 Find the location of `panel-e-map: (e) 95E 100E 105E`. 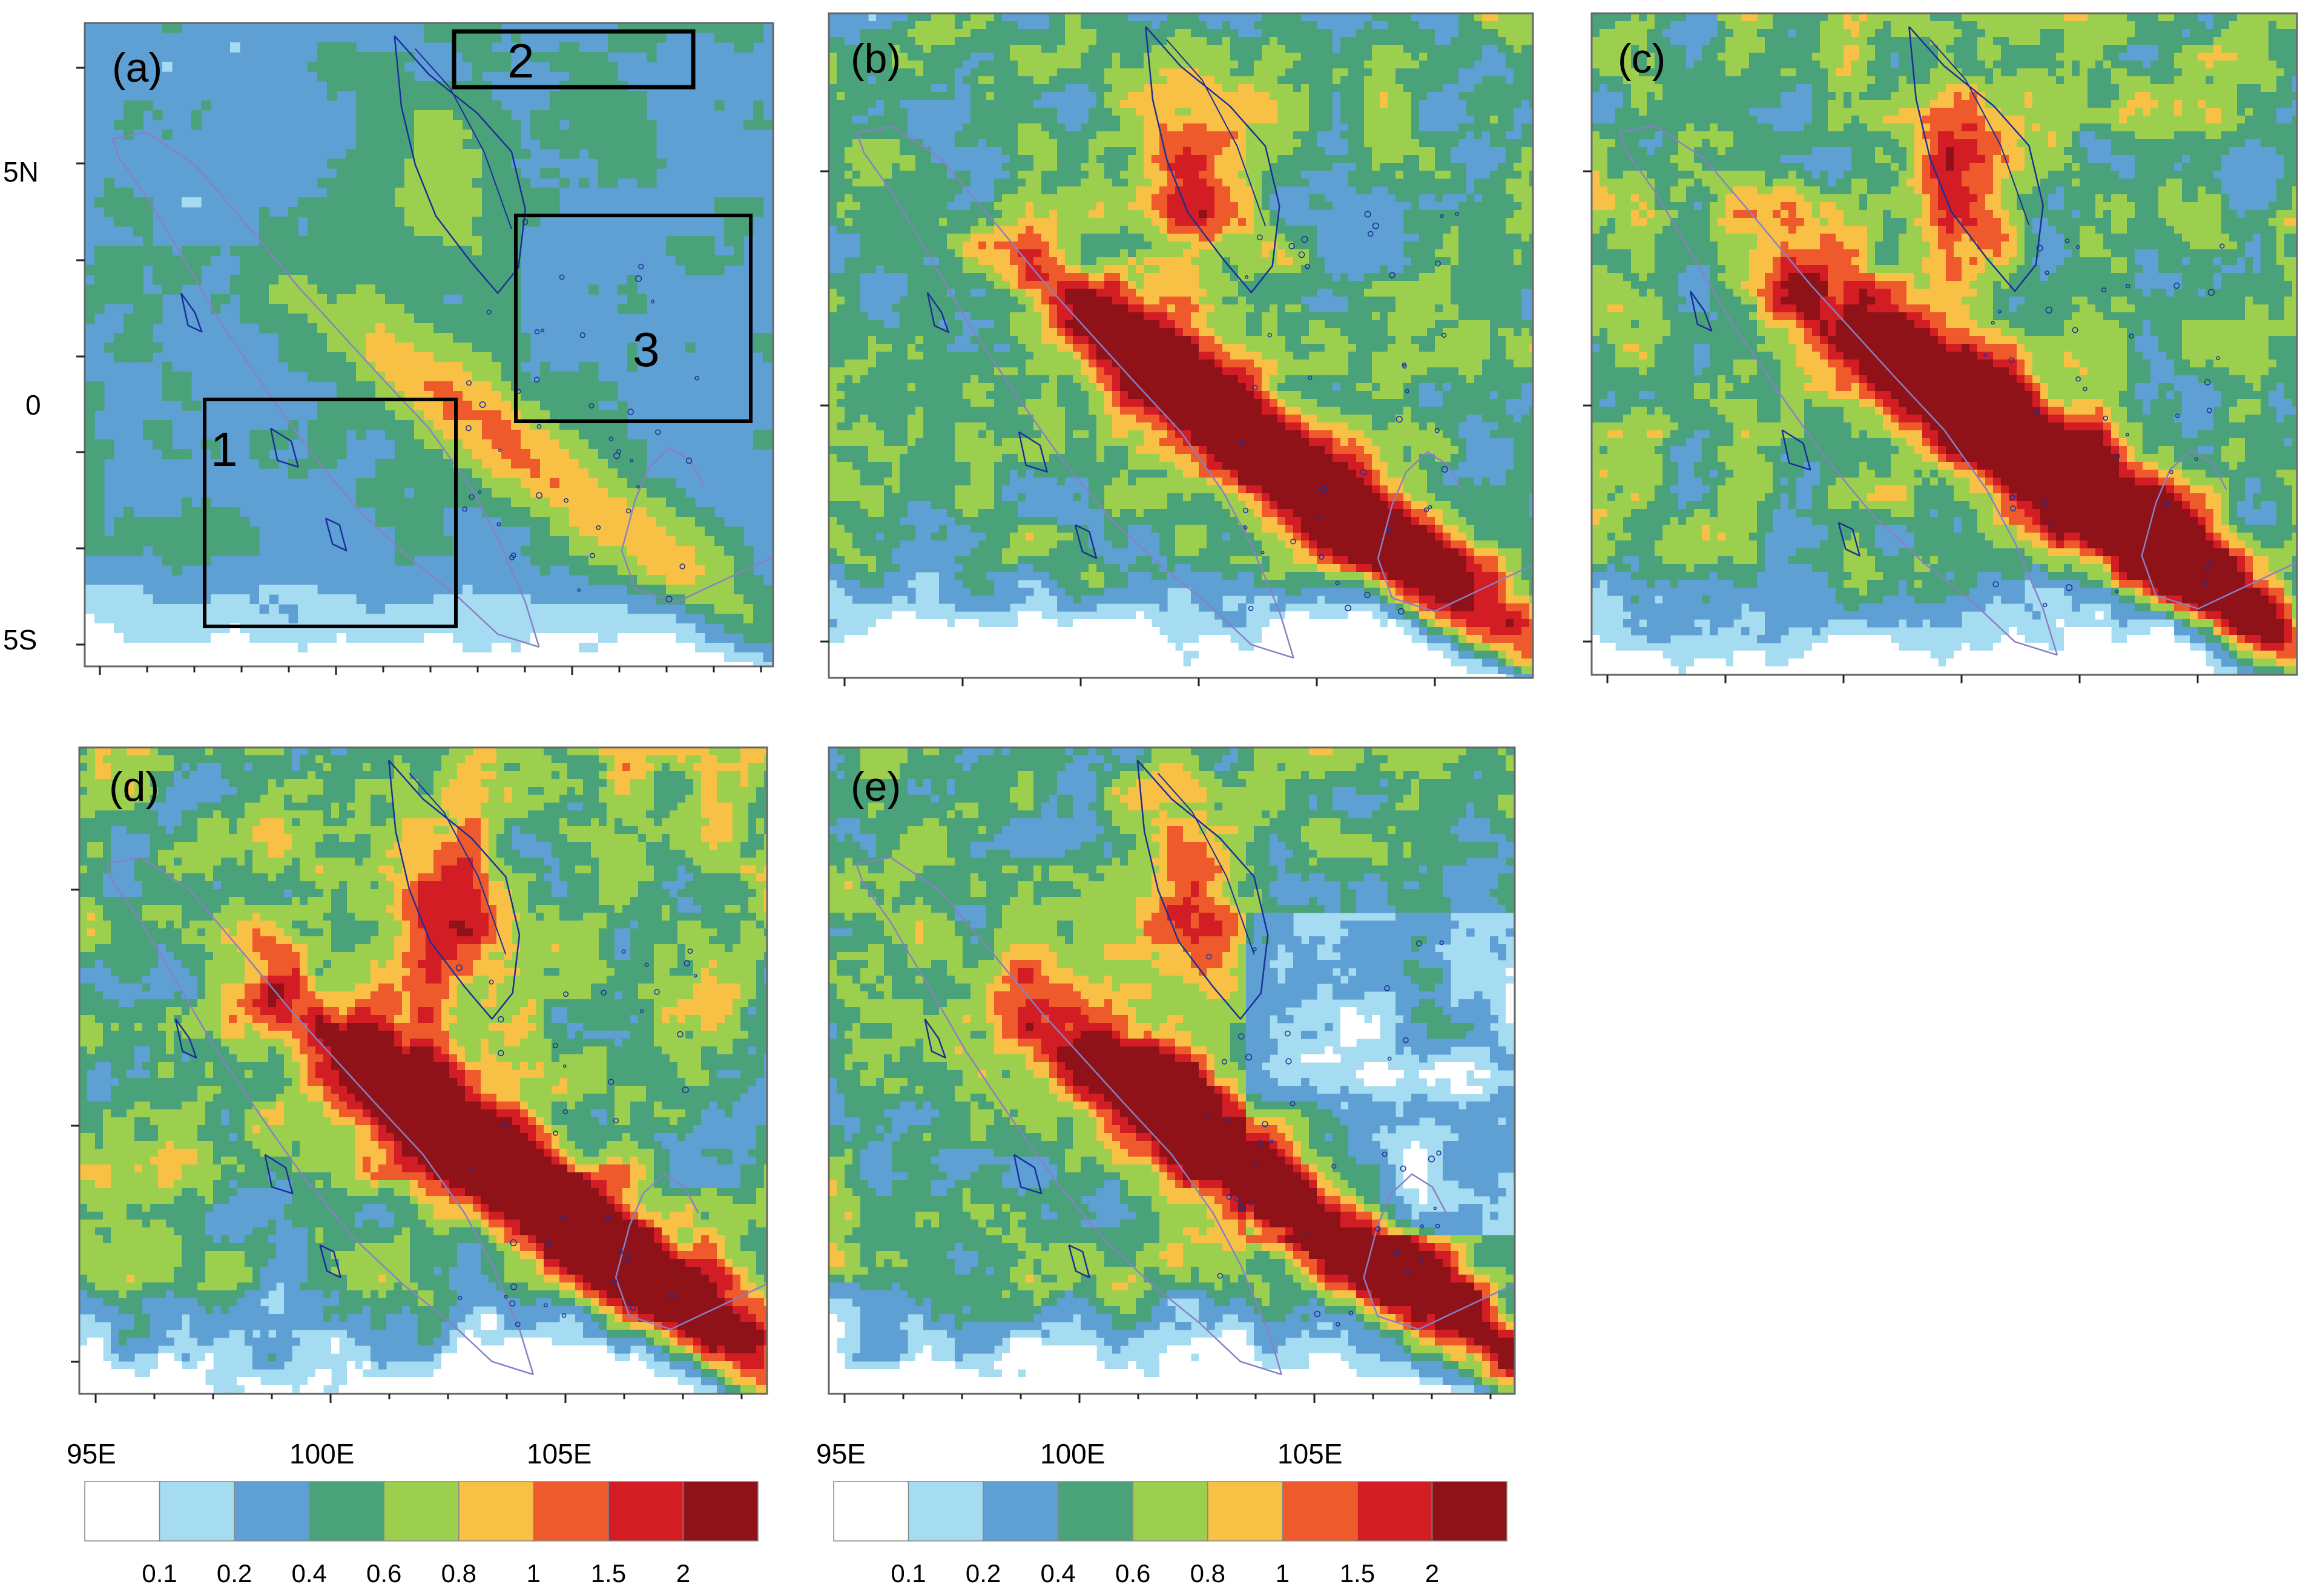

panel-e-map: (e) 95E 100E 105E is located at coordinates (1166, 1108).